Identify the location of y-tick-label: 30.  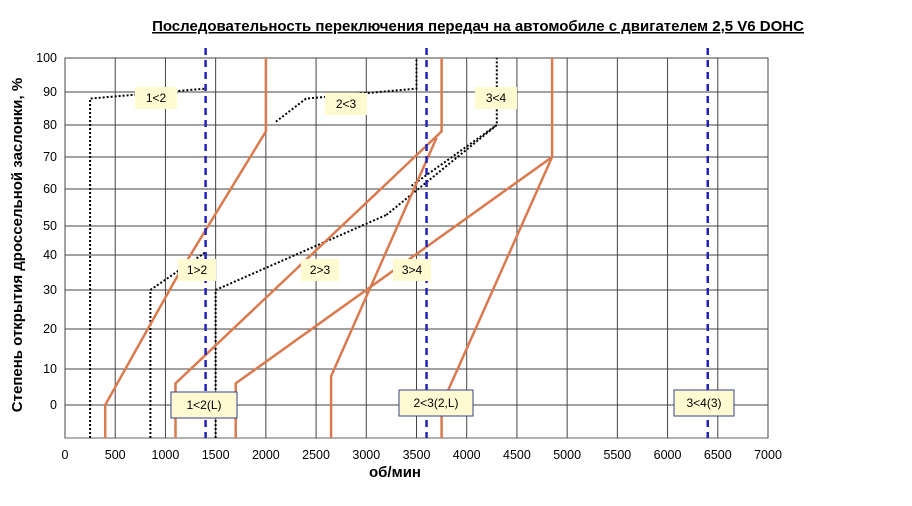
(50, 290).